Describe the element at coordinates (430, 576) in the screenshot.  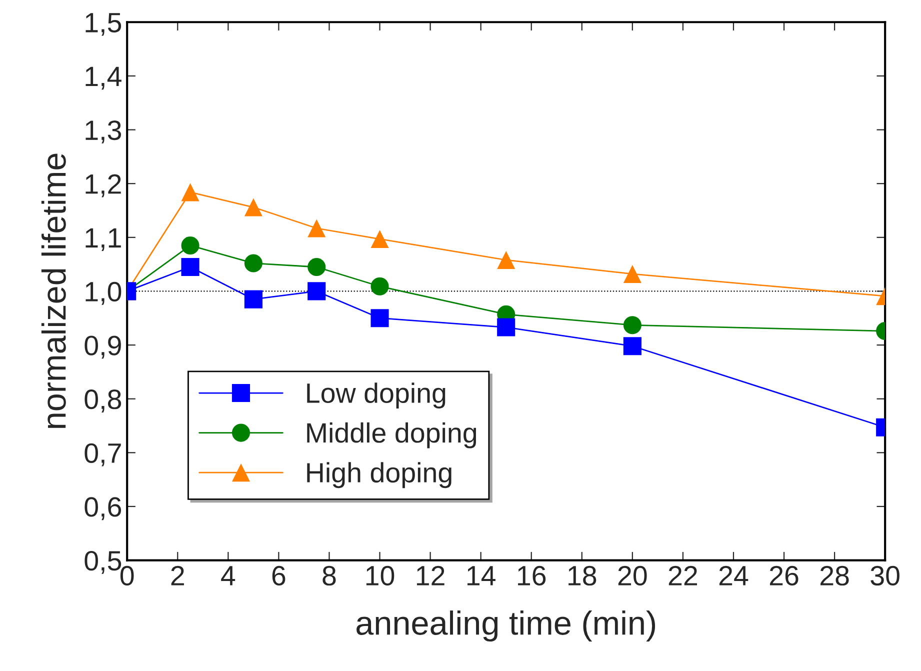
I see `x-tick-label: 12` at that location.